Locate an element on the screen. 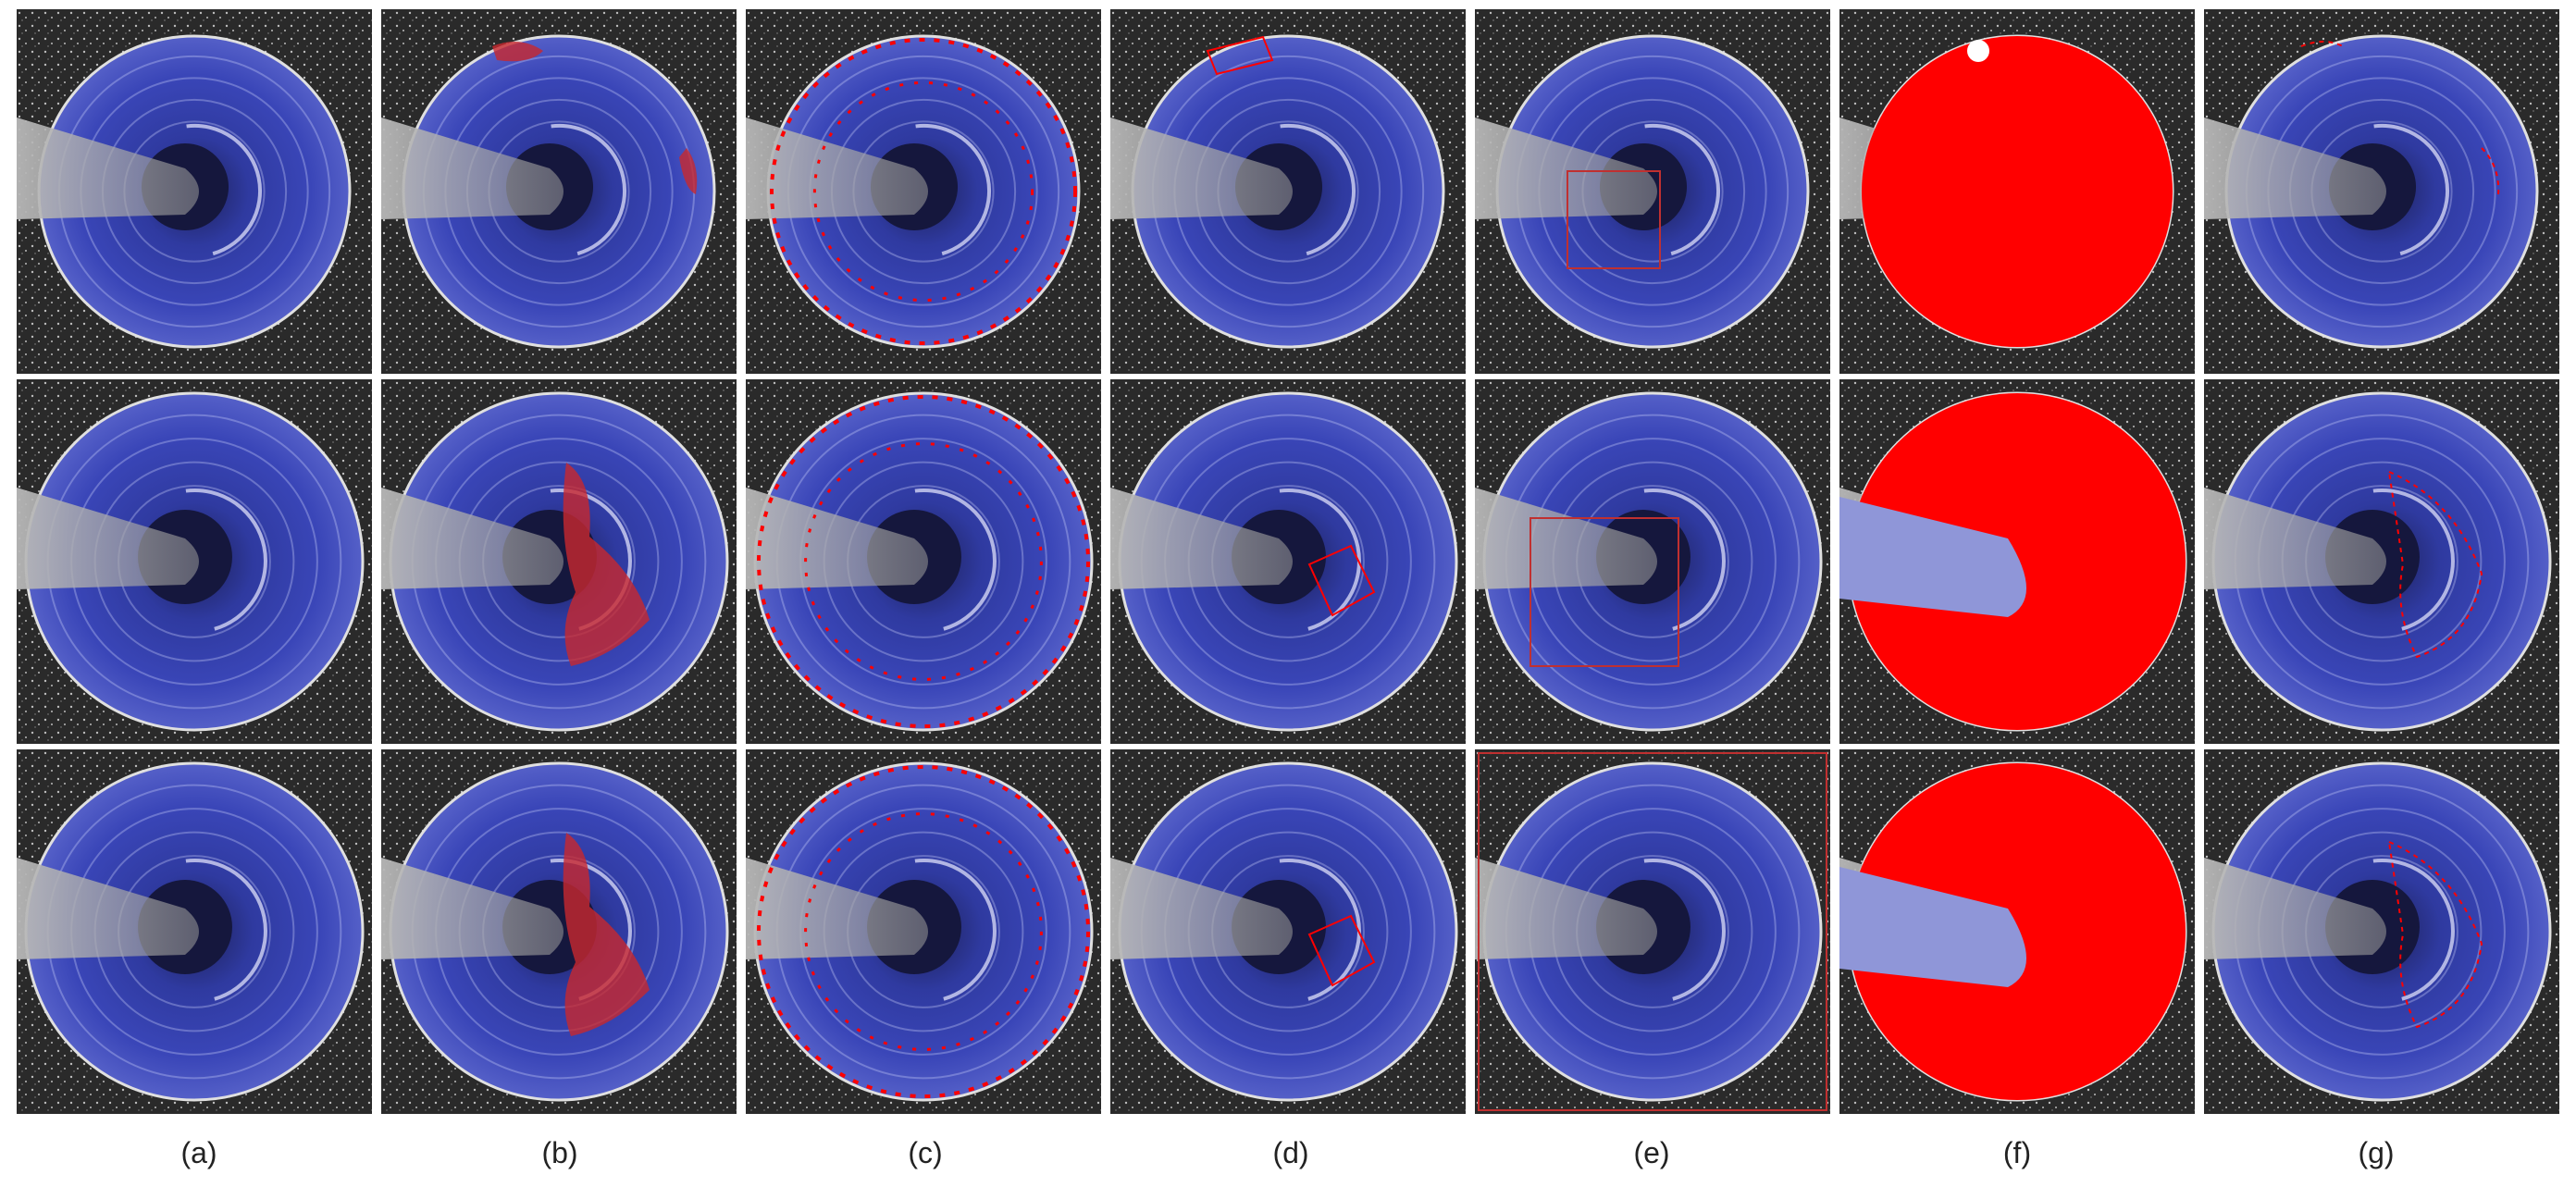  segmentation-mask is located at coordinates (2018, 191).